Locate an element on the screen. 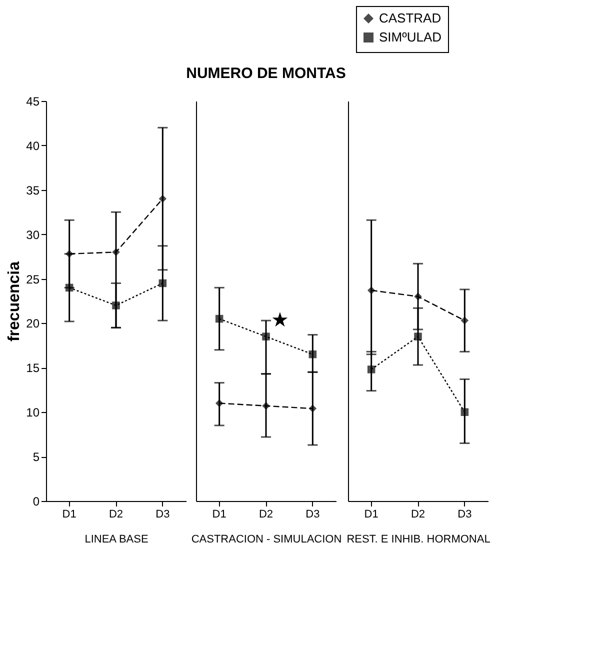 The image size is (600, 650). y-tick-label: 15 is located at coordinates (33, 368).